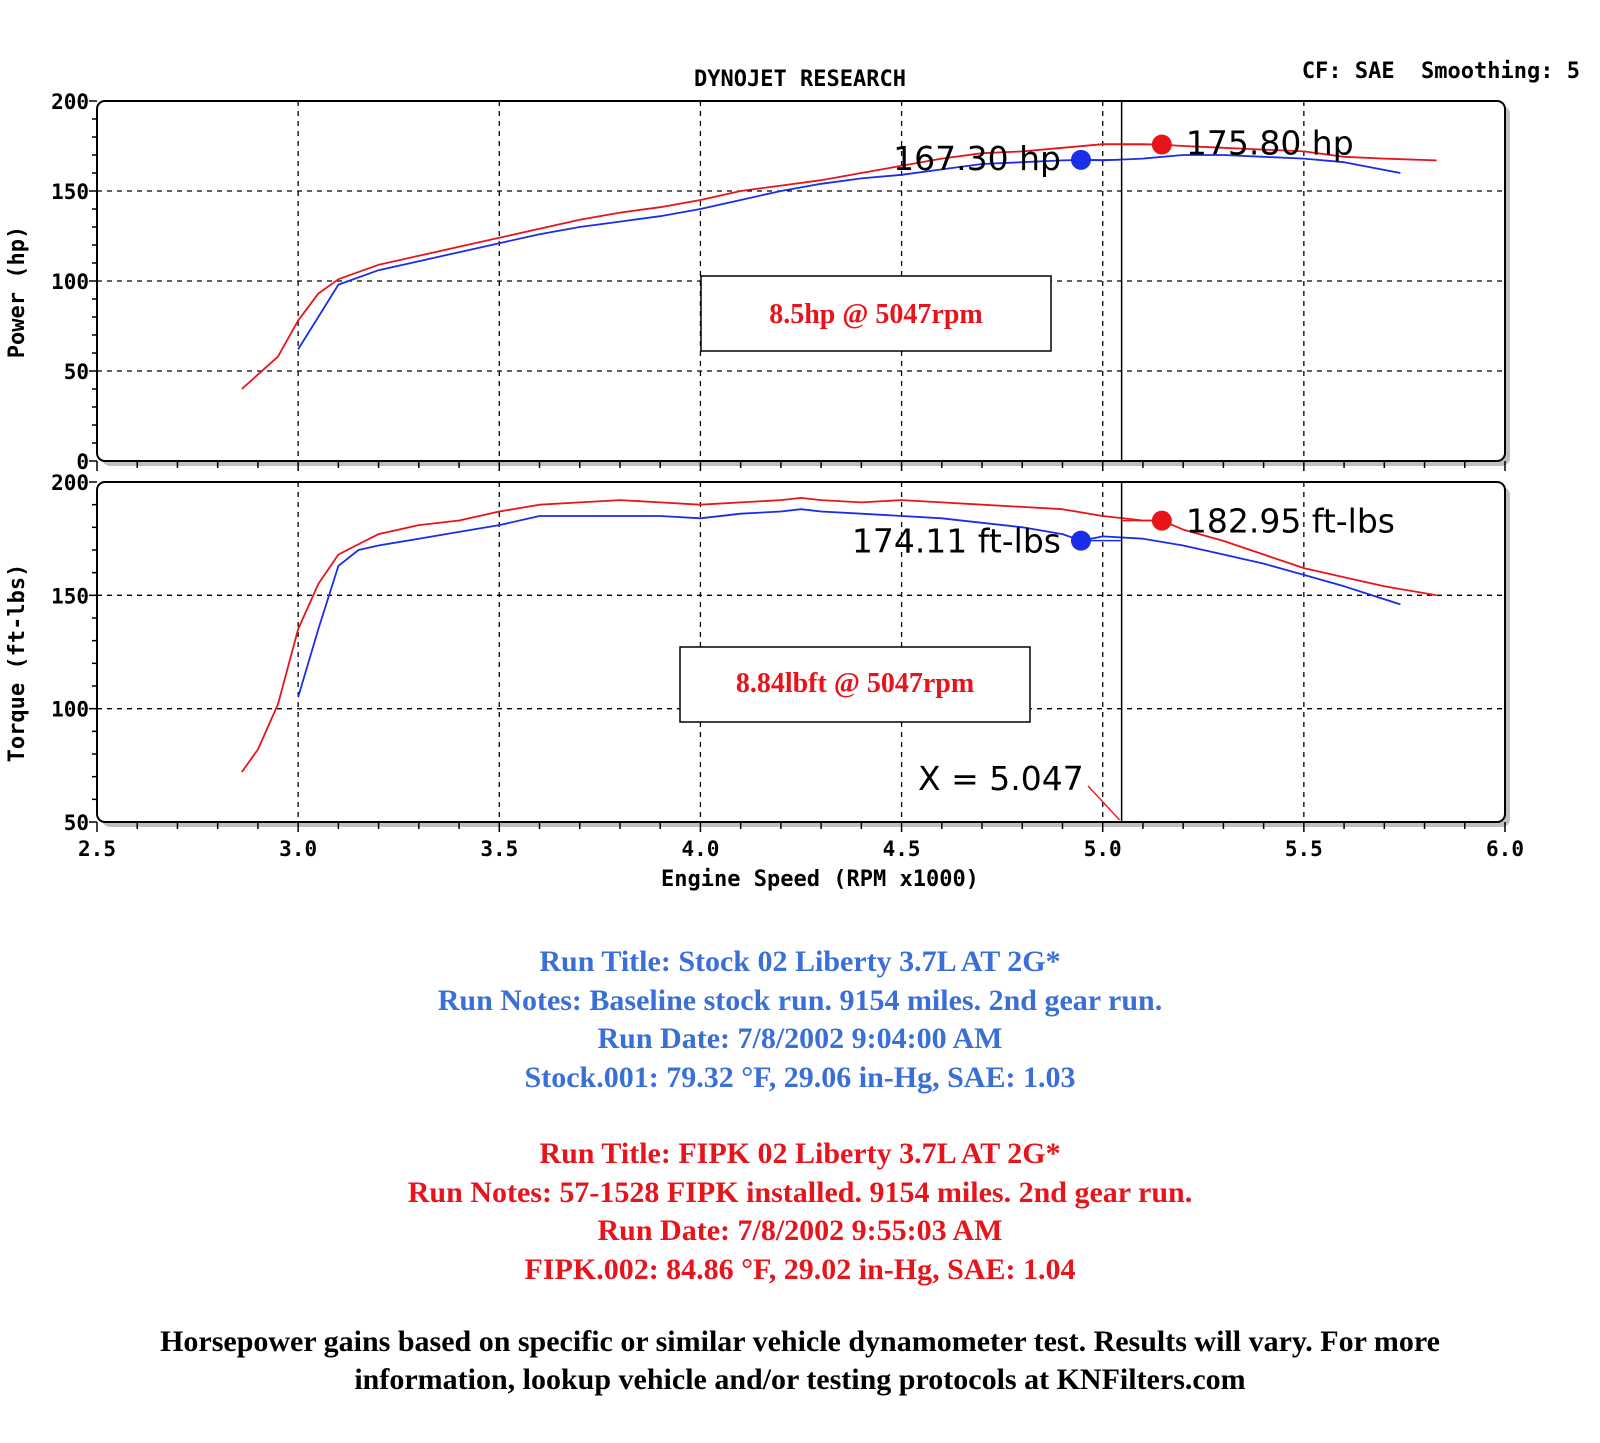  What do you see at coordinates (800, 79) in the screenshot?
I see `chart-title: DYNOJET RESEARCH` at bounding box center [800, 79].